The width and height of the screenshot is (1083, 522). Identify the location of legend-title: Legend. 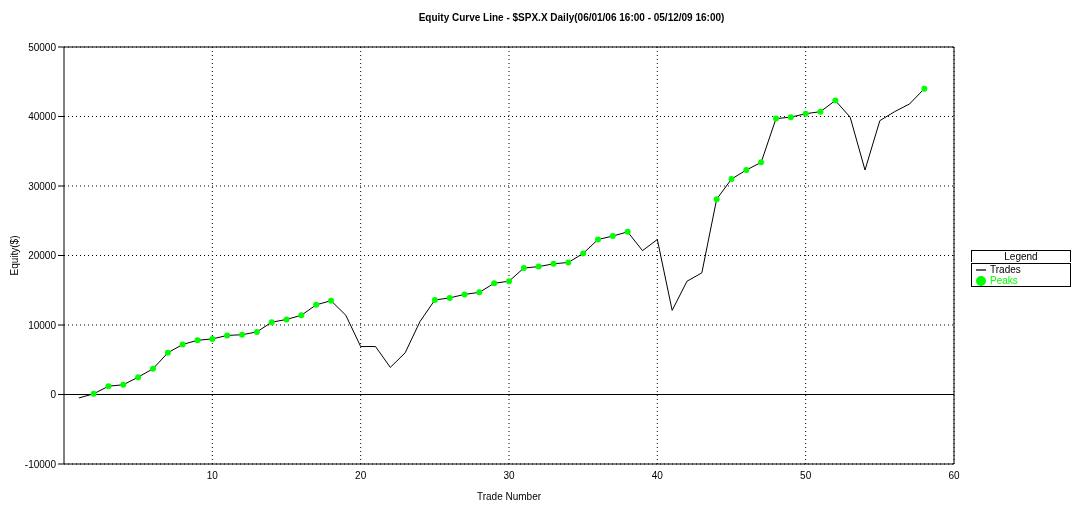
(1021, 256).